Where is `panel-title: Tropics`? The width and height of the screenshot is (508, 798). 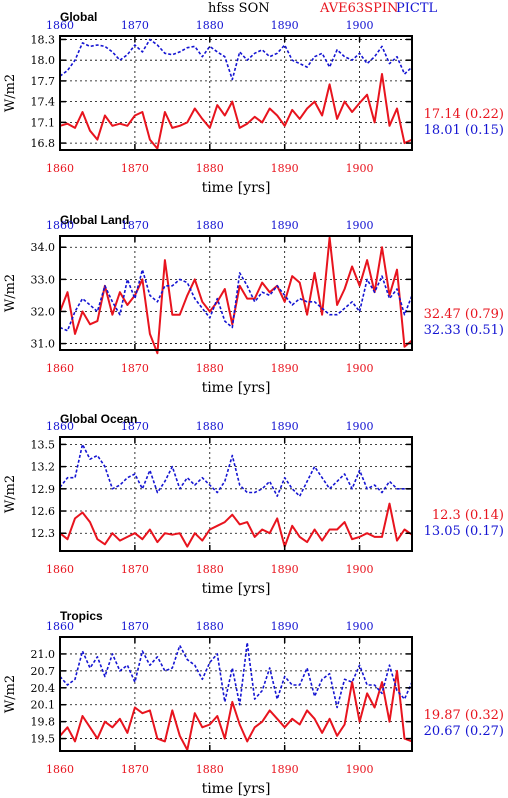
panel-title: Tropics is located at coordinates (81, 616).